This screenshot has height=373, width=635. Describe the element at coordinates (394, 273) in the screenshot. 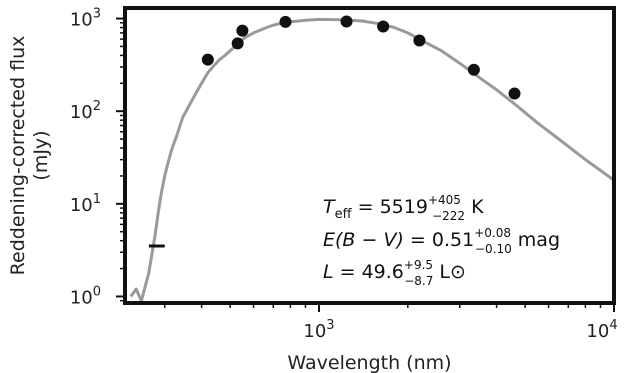

I see `fit-parameter-annotation: L = 49.6+9.5 −8.7 L⊙` at that location.